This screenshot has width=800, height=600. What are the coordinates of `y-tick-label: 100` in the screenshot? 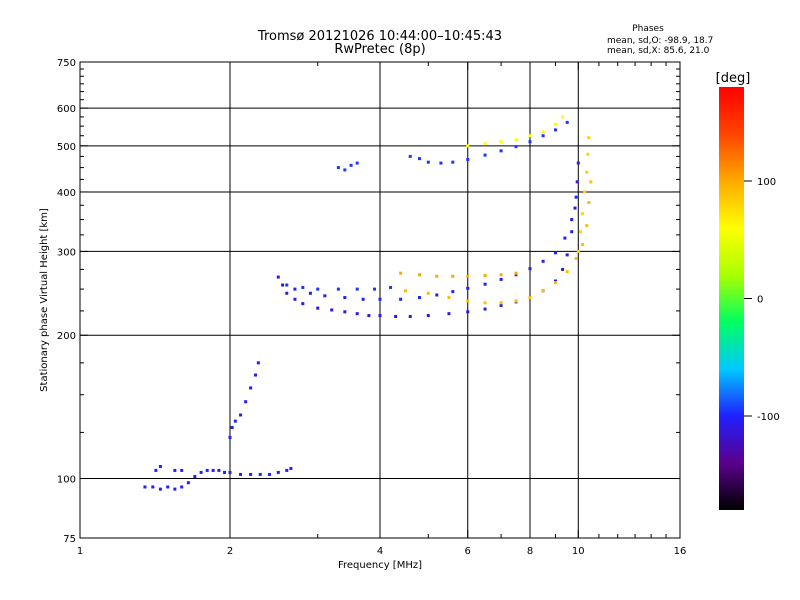 It's located at (66, 480).